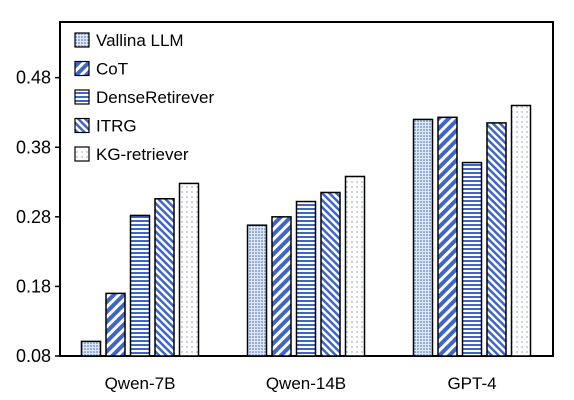 The height and width of the screenshot is (400, 574). I want to click on legend-label: ITRG, so click(116, 126).